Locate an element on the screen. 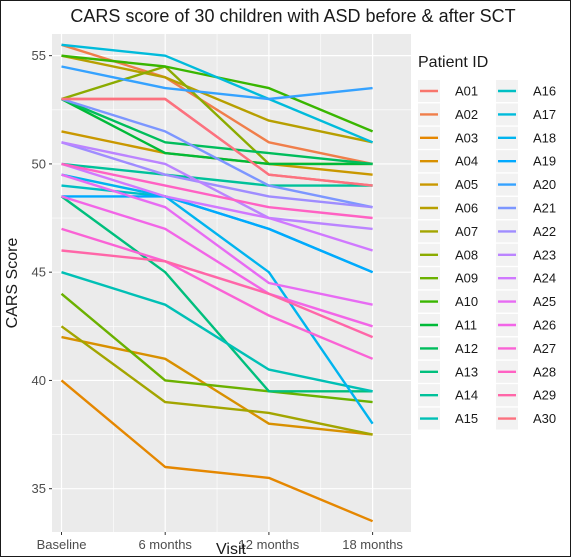 The image size is (571, 557). y-tick-label: 35 is located at coordinates (39, 488).